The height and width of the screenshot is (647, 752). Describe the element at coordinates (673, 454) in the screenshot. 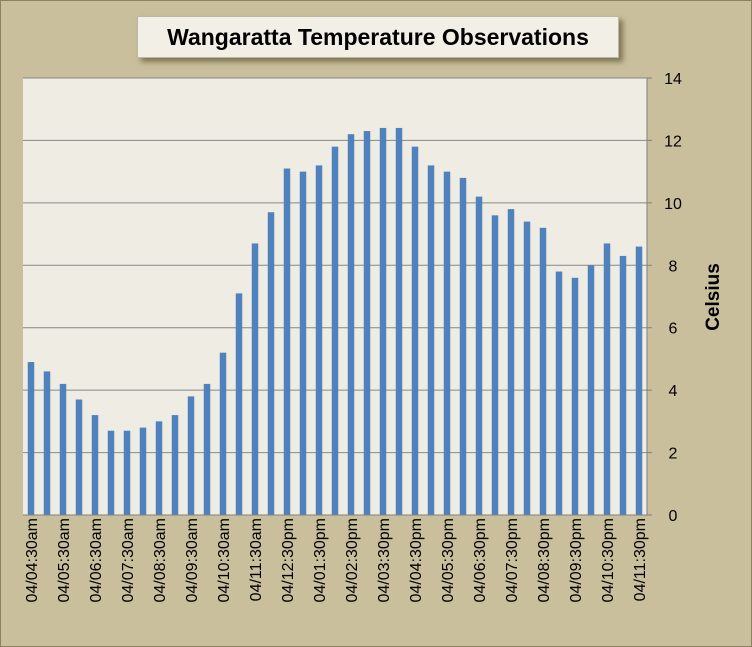

I see `y-tick-label: 2` at that location.